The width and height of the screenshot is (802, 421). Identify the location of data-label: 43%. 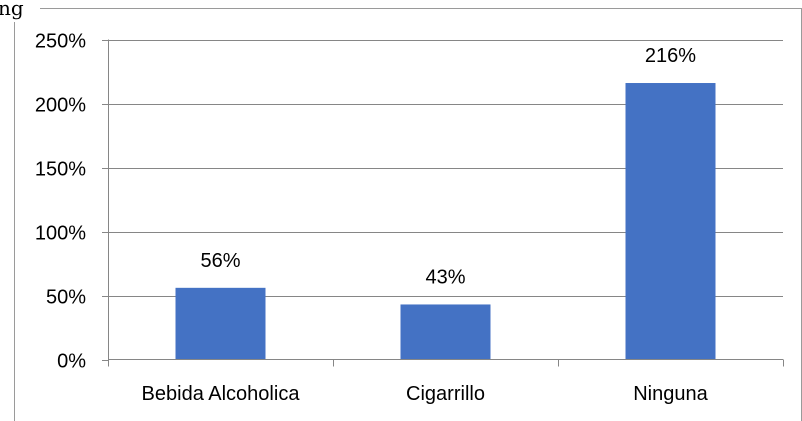
(445, 277).